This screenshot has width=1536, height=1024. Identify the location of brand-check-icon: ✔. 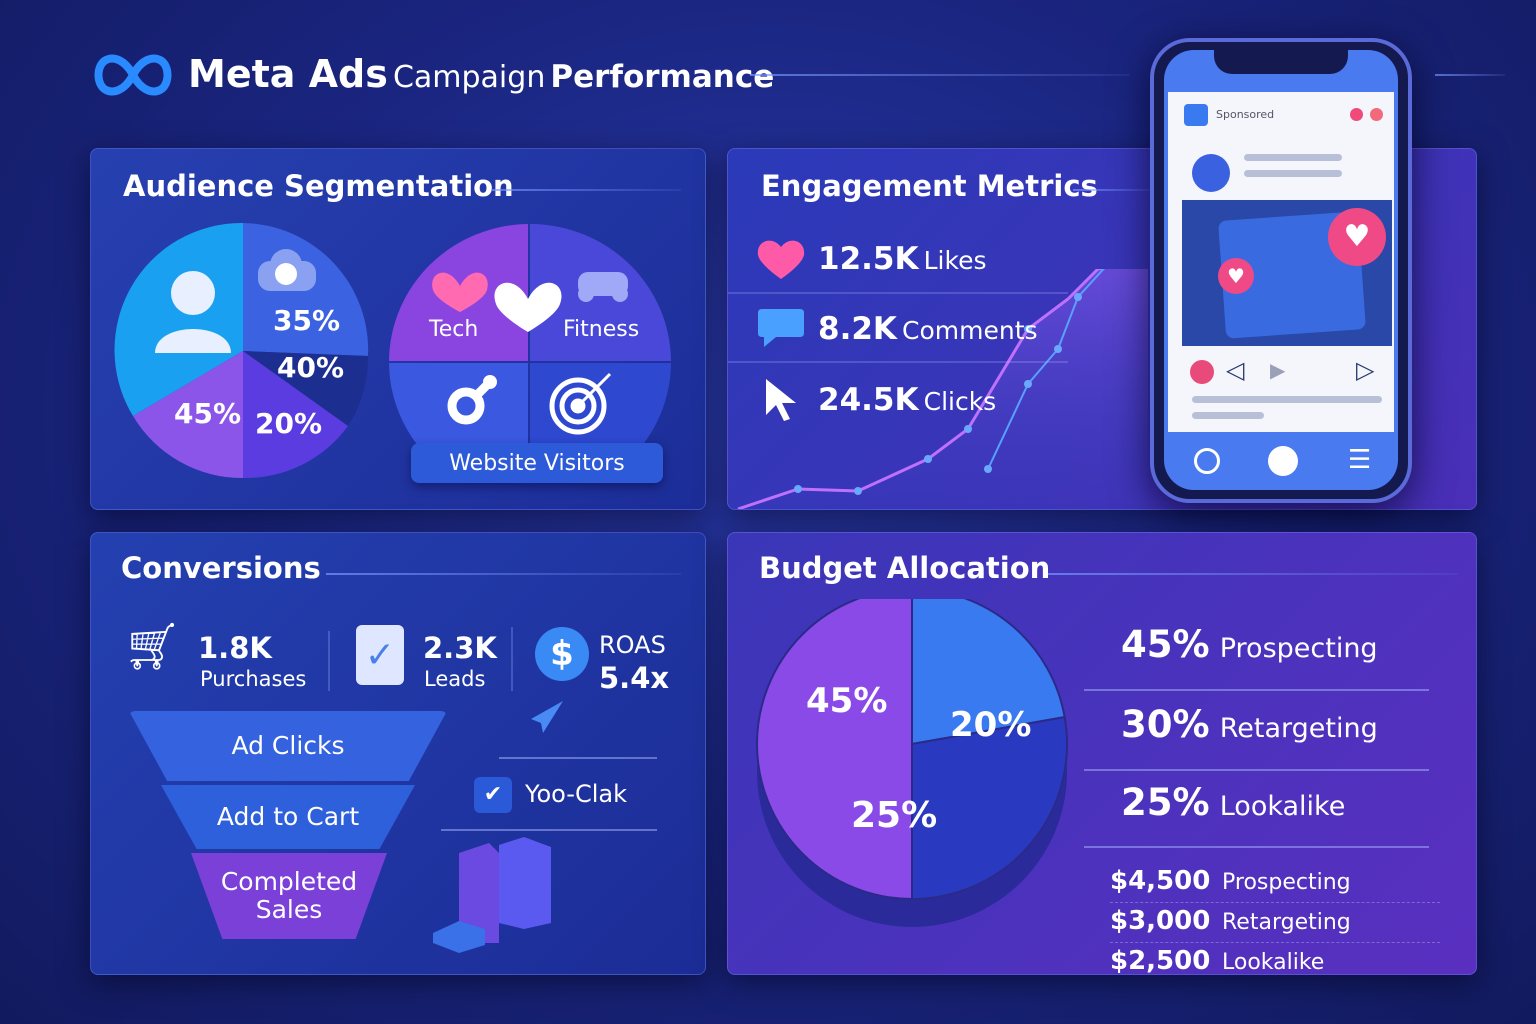
(493, 795).